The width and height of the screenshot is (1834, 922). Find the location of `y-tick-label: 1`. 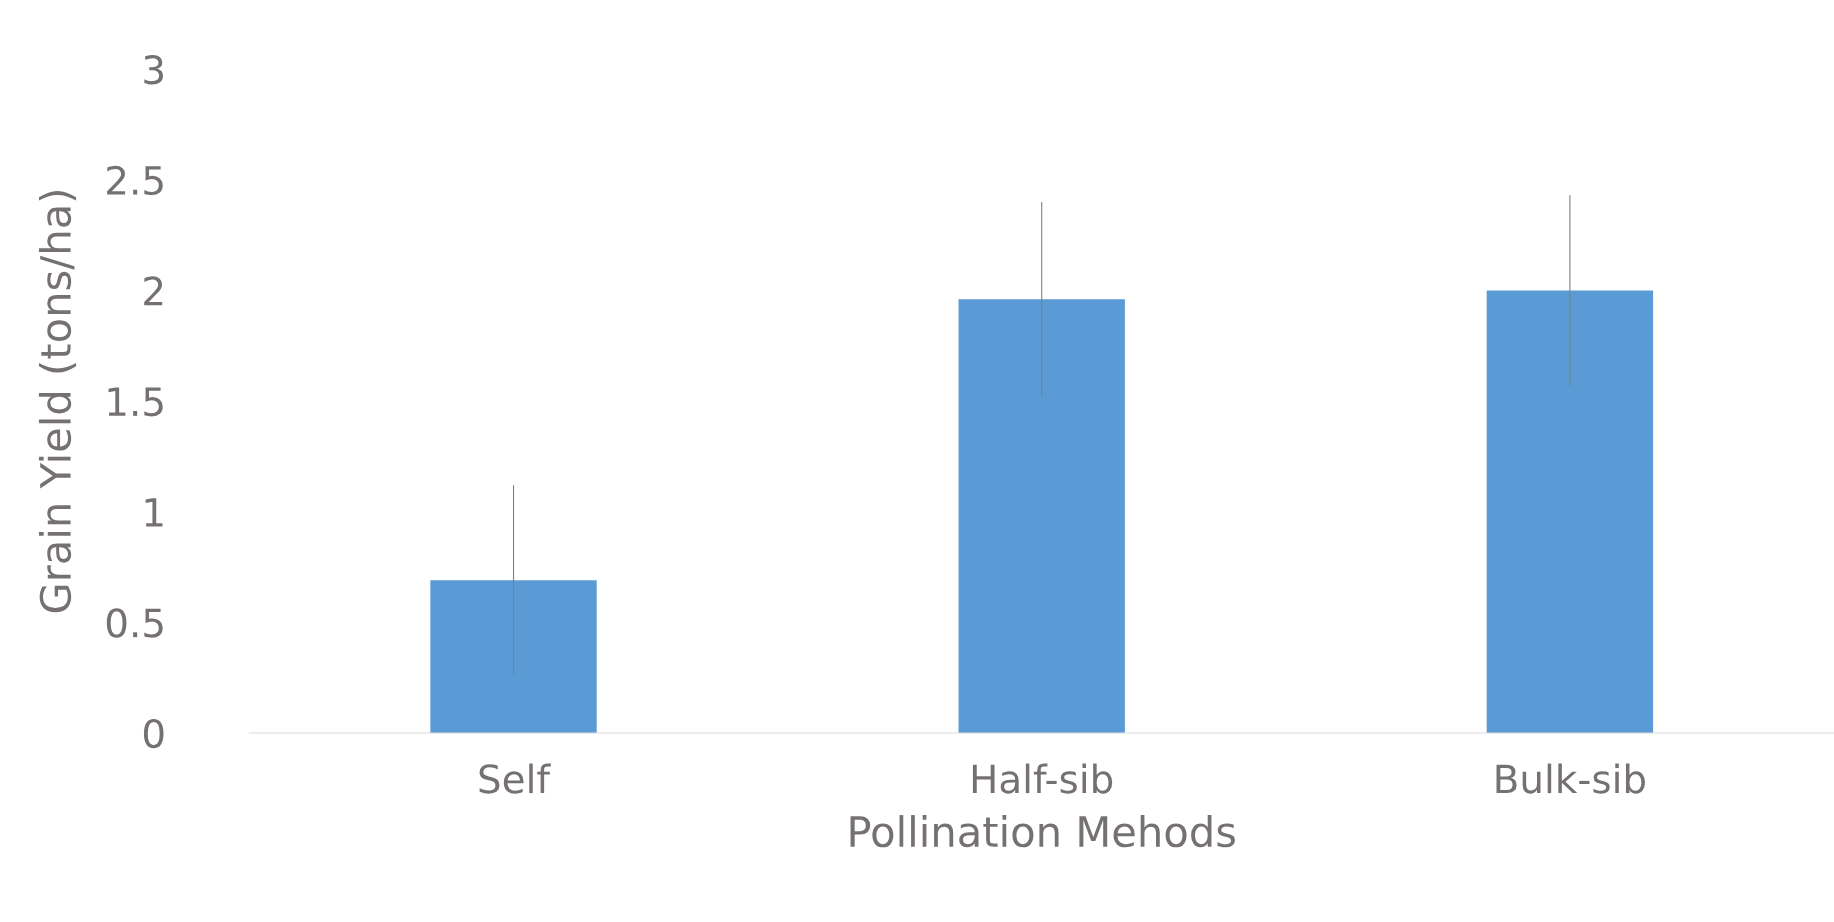

y-tick-label: 1 is located at coordinates (154, 512).